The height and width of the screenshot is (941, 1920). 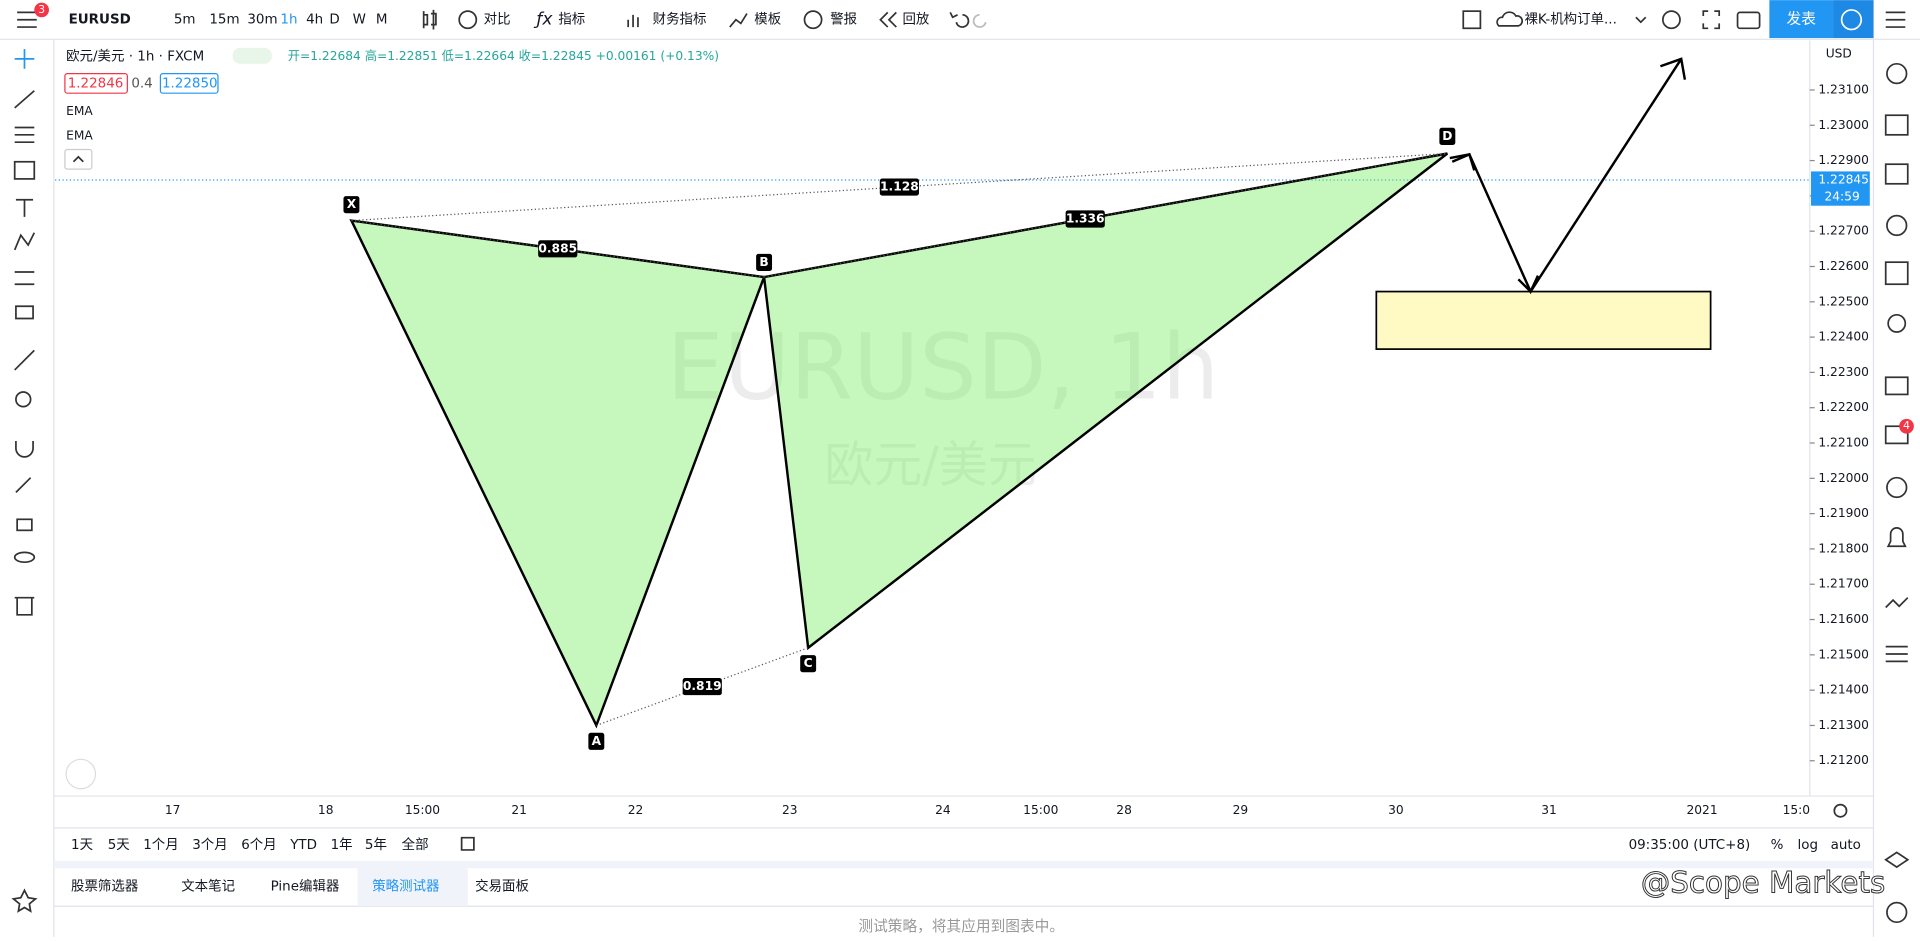 I want to click on range: 5年, so click(x=376, y=845).